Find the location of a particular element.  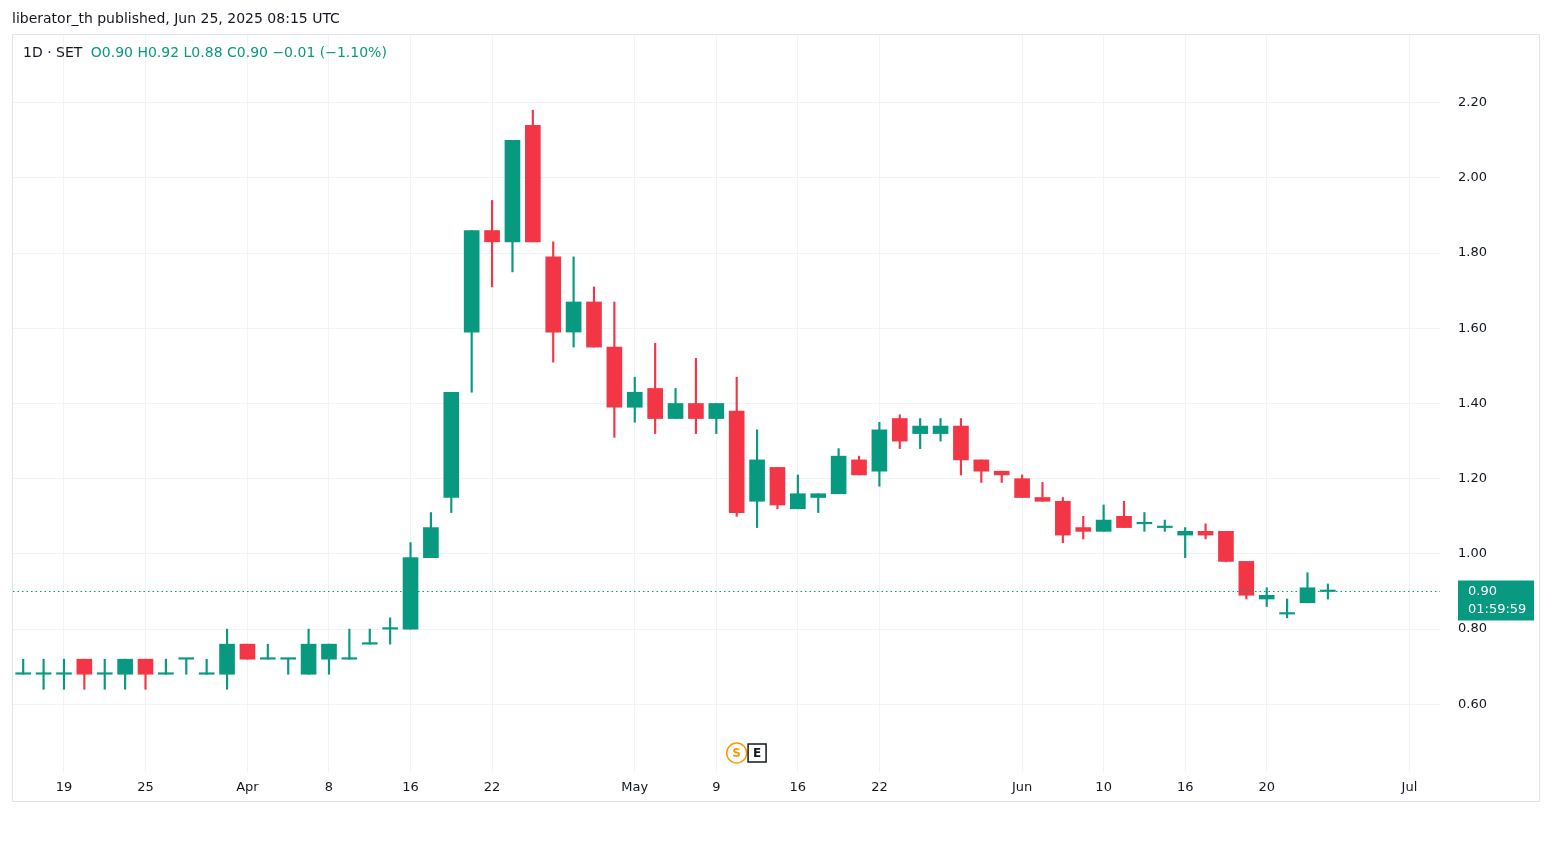

x-tick-label: Apr is located at coordinates (248, 787).